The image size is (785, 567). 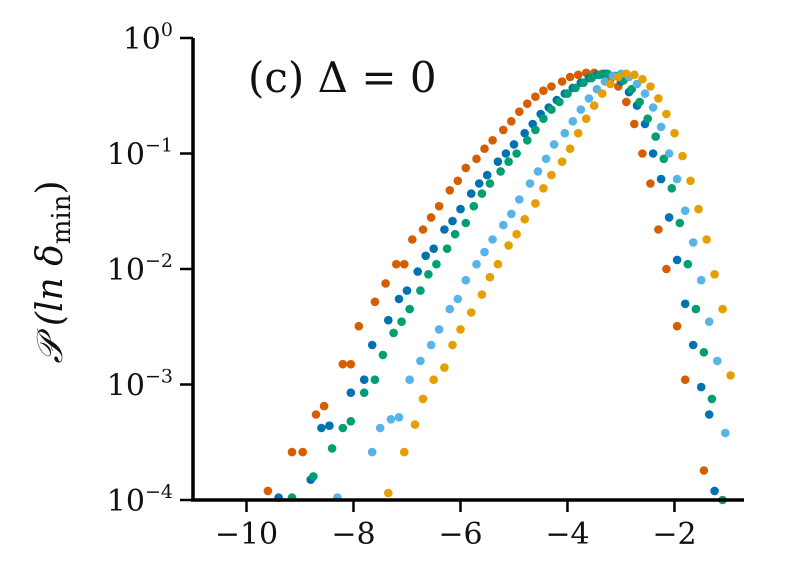 What do you see at coordinates (674, 534) in the screenshot?
I see `x-tick-label: −2` at bounding box center [674, 534].